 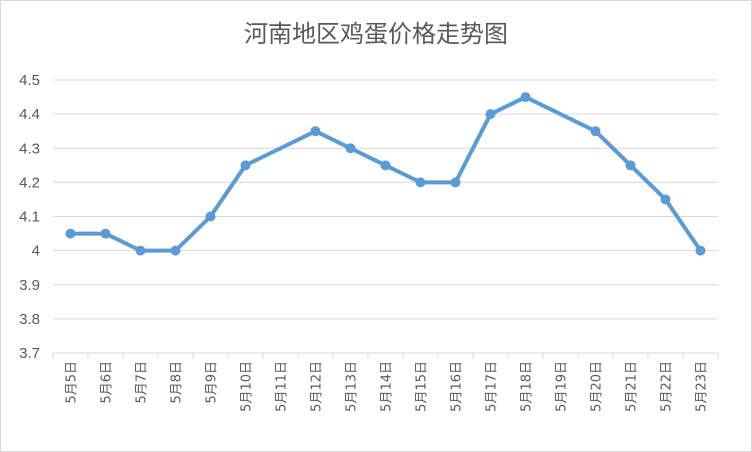 I want to click on x-tick-label: 5月9日, so click(x=212, y=382).